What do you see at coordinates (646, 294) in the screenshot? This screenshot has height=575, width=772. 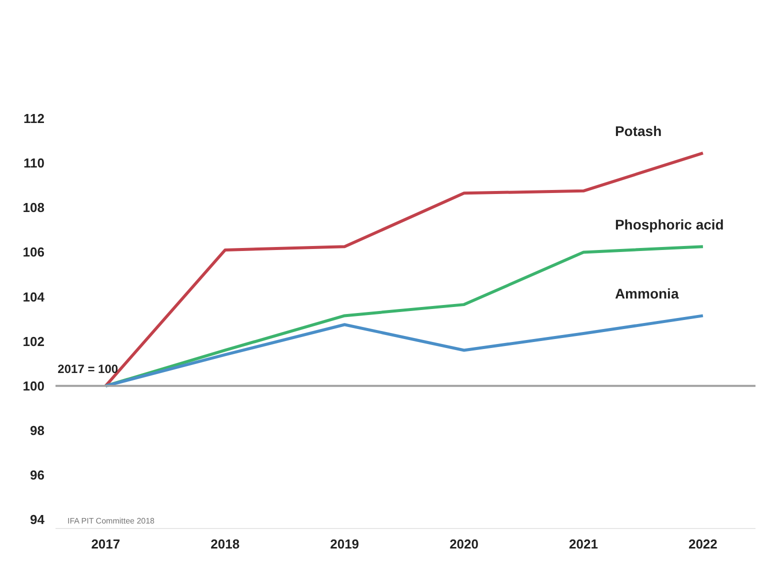 I see `series-label: Ammonia` at bounding box center [646, 294].